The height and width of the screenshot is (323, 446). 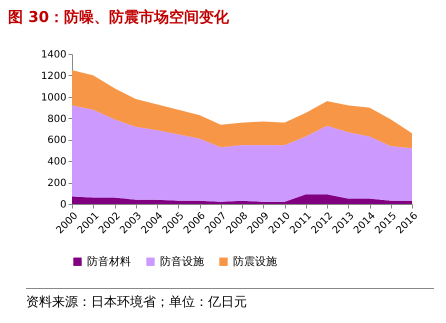 What do you see at coordinates (56, 140) in the screenshot?
I see `y-tick-label: 600` at bounding box center [56, 140].